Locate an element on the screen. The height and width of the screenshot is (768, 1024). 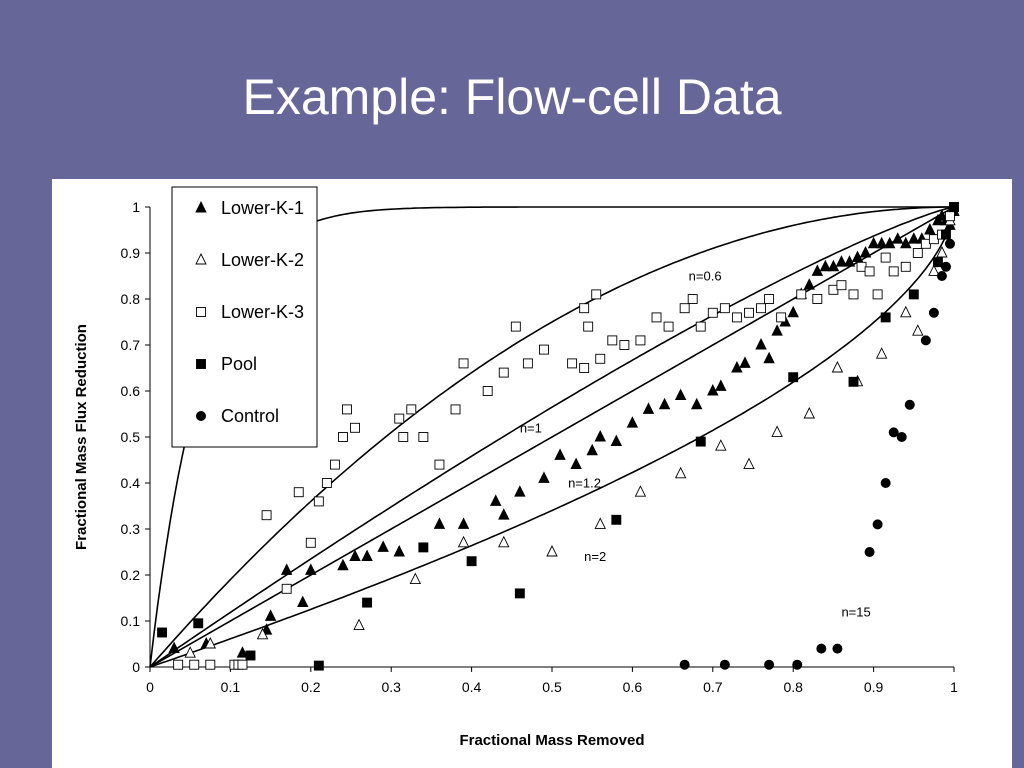
x-tick-label: 1 is located at coordinates (954, 687).